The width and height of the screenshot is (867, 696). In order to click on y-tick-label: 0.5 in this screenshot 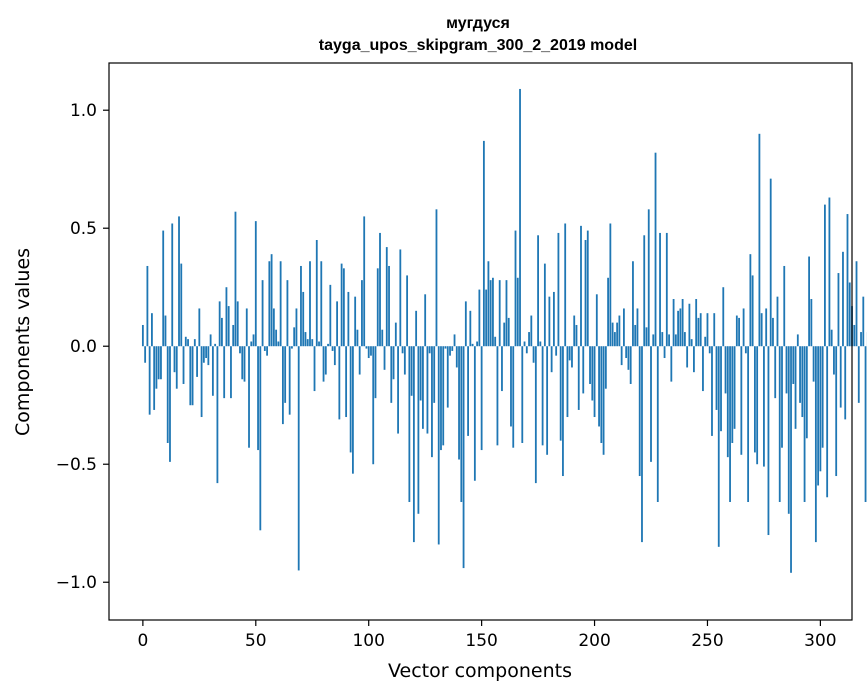, I will do `click(83, 229)`.